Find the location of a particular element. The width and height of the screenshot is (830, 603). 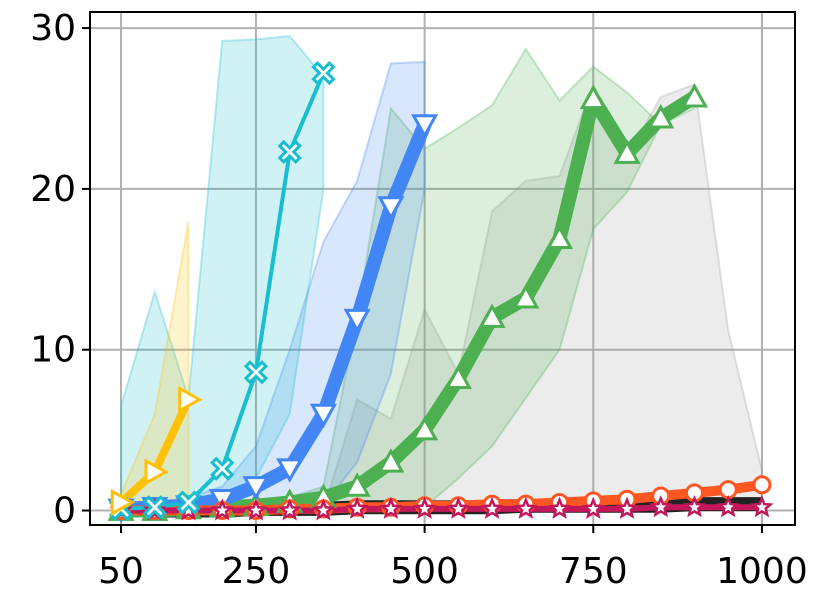

x-tick-label: 50 is located at coordinates (121, 571).